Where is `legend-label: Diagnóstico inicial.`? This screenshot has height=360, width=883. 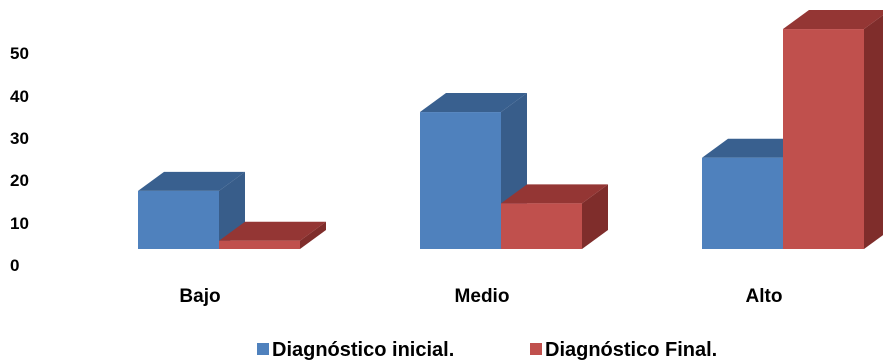
legend-label: Diagnóstico inicial. is located at coordinates (363, 349).